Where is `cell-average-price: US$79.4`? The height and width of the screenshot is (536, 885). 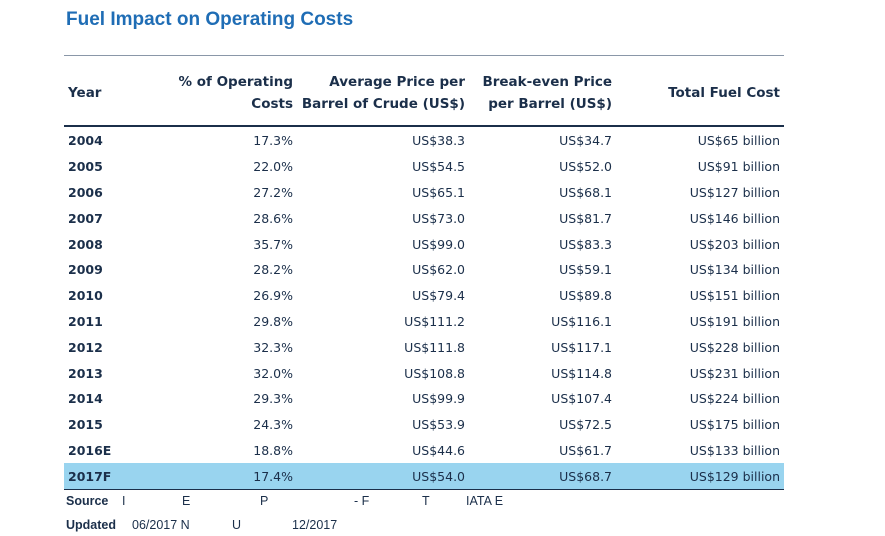 cell-average-price: US$79.4 is located at coordinates (438, 296).